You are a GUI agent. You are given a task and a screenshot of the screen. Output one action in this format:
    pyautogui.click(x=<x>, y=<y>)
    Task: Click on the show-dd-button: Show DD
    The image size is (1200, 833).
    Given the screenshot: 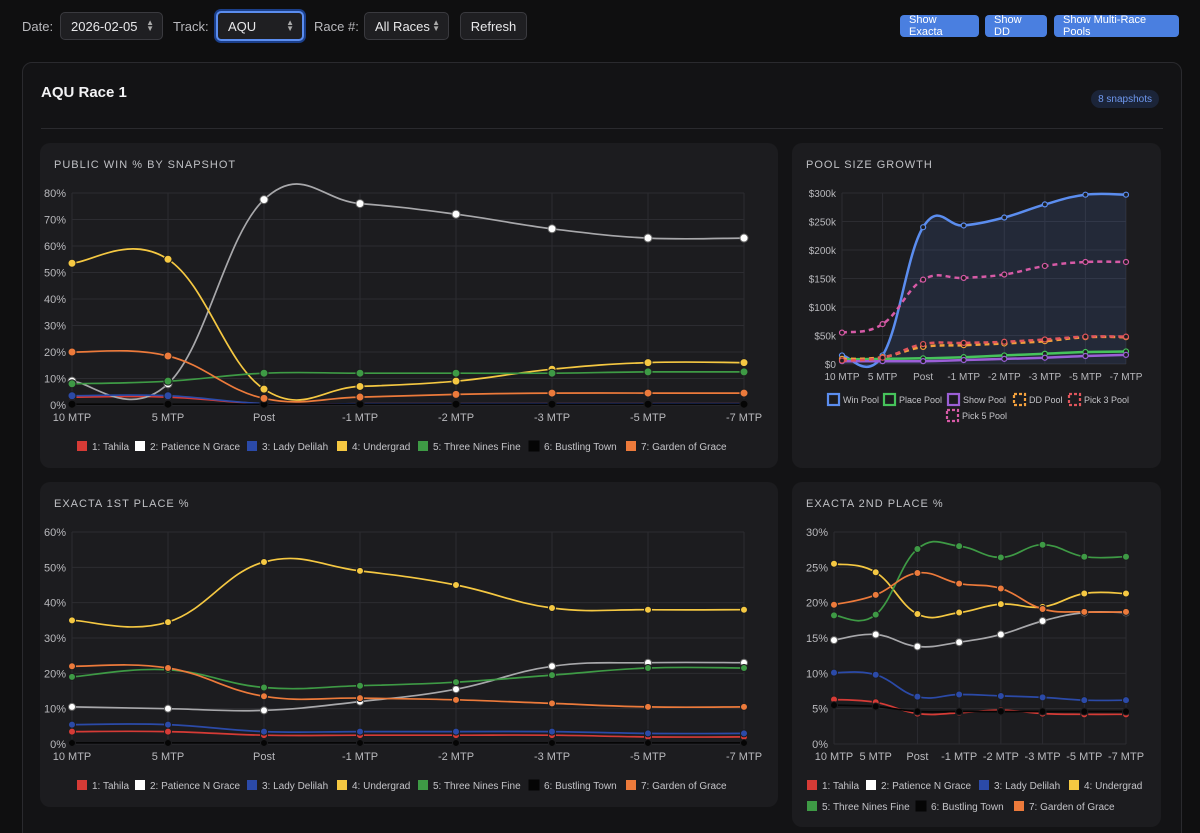 What is the action you would take?
    pyautogui.click(x=1016, y=26)
    